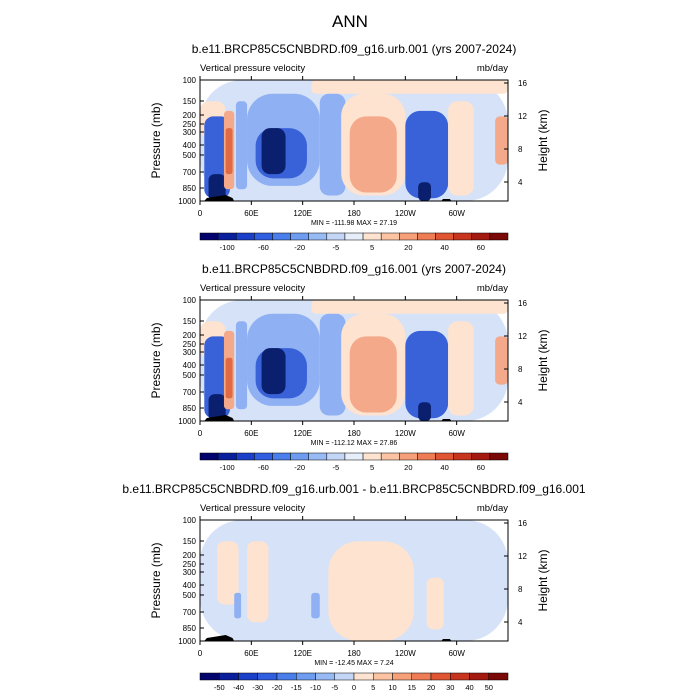  Describe the element at coordinates (350, 21) in the screenshot. I see `page-title: ANN` at that location.